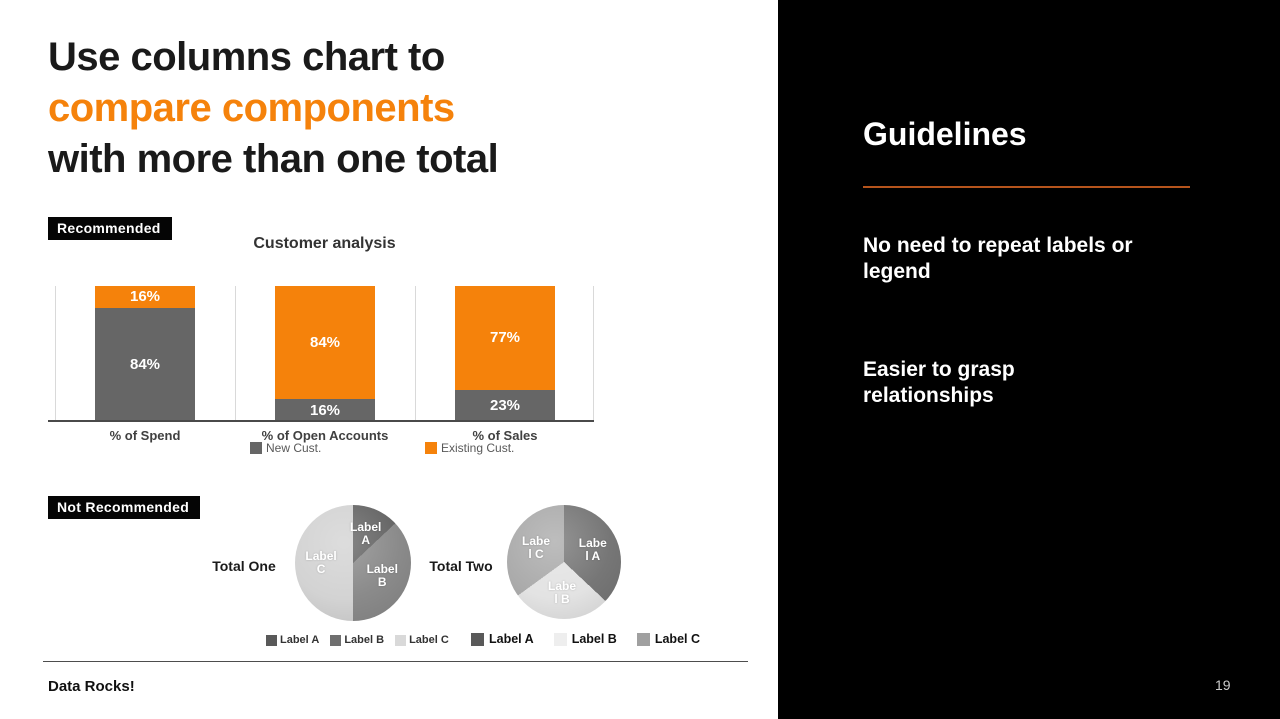 This screenshot has width=1280, height=719. Describe the element at coordinates (145, 435) in the screenshot. I see `category-label: % of Spend` at that location.